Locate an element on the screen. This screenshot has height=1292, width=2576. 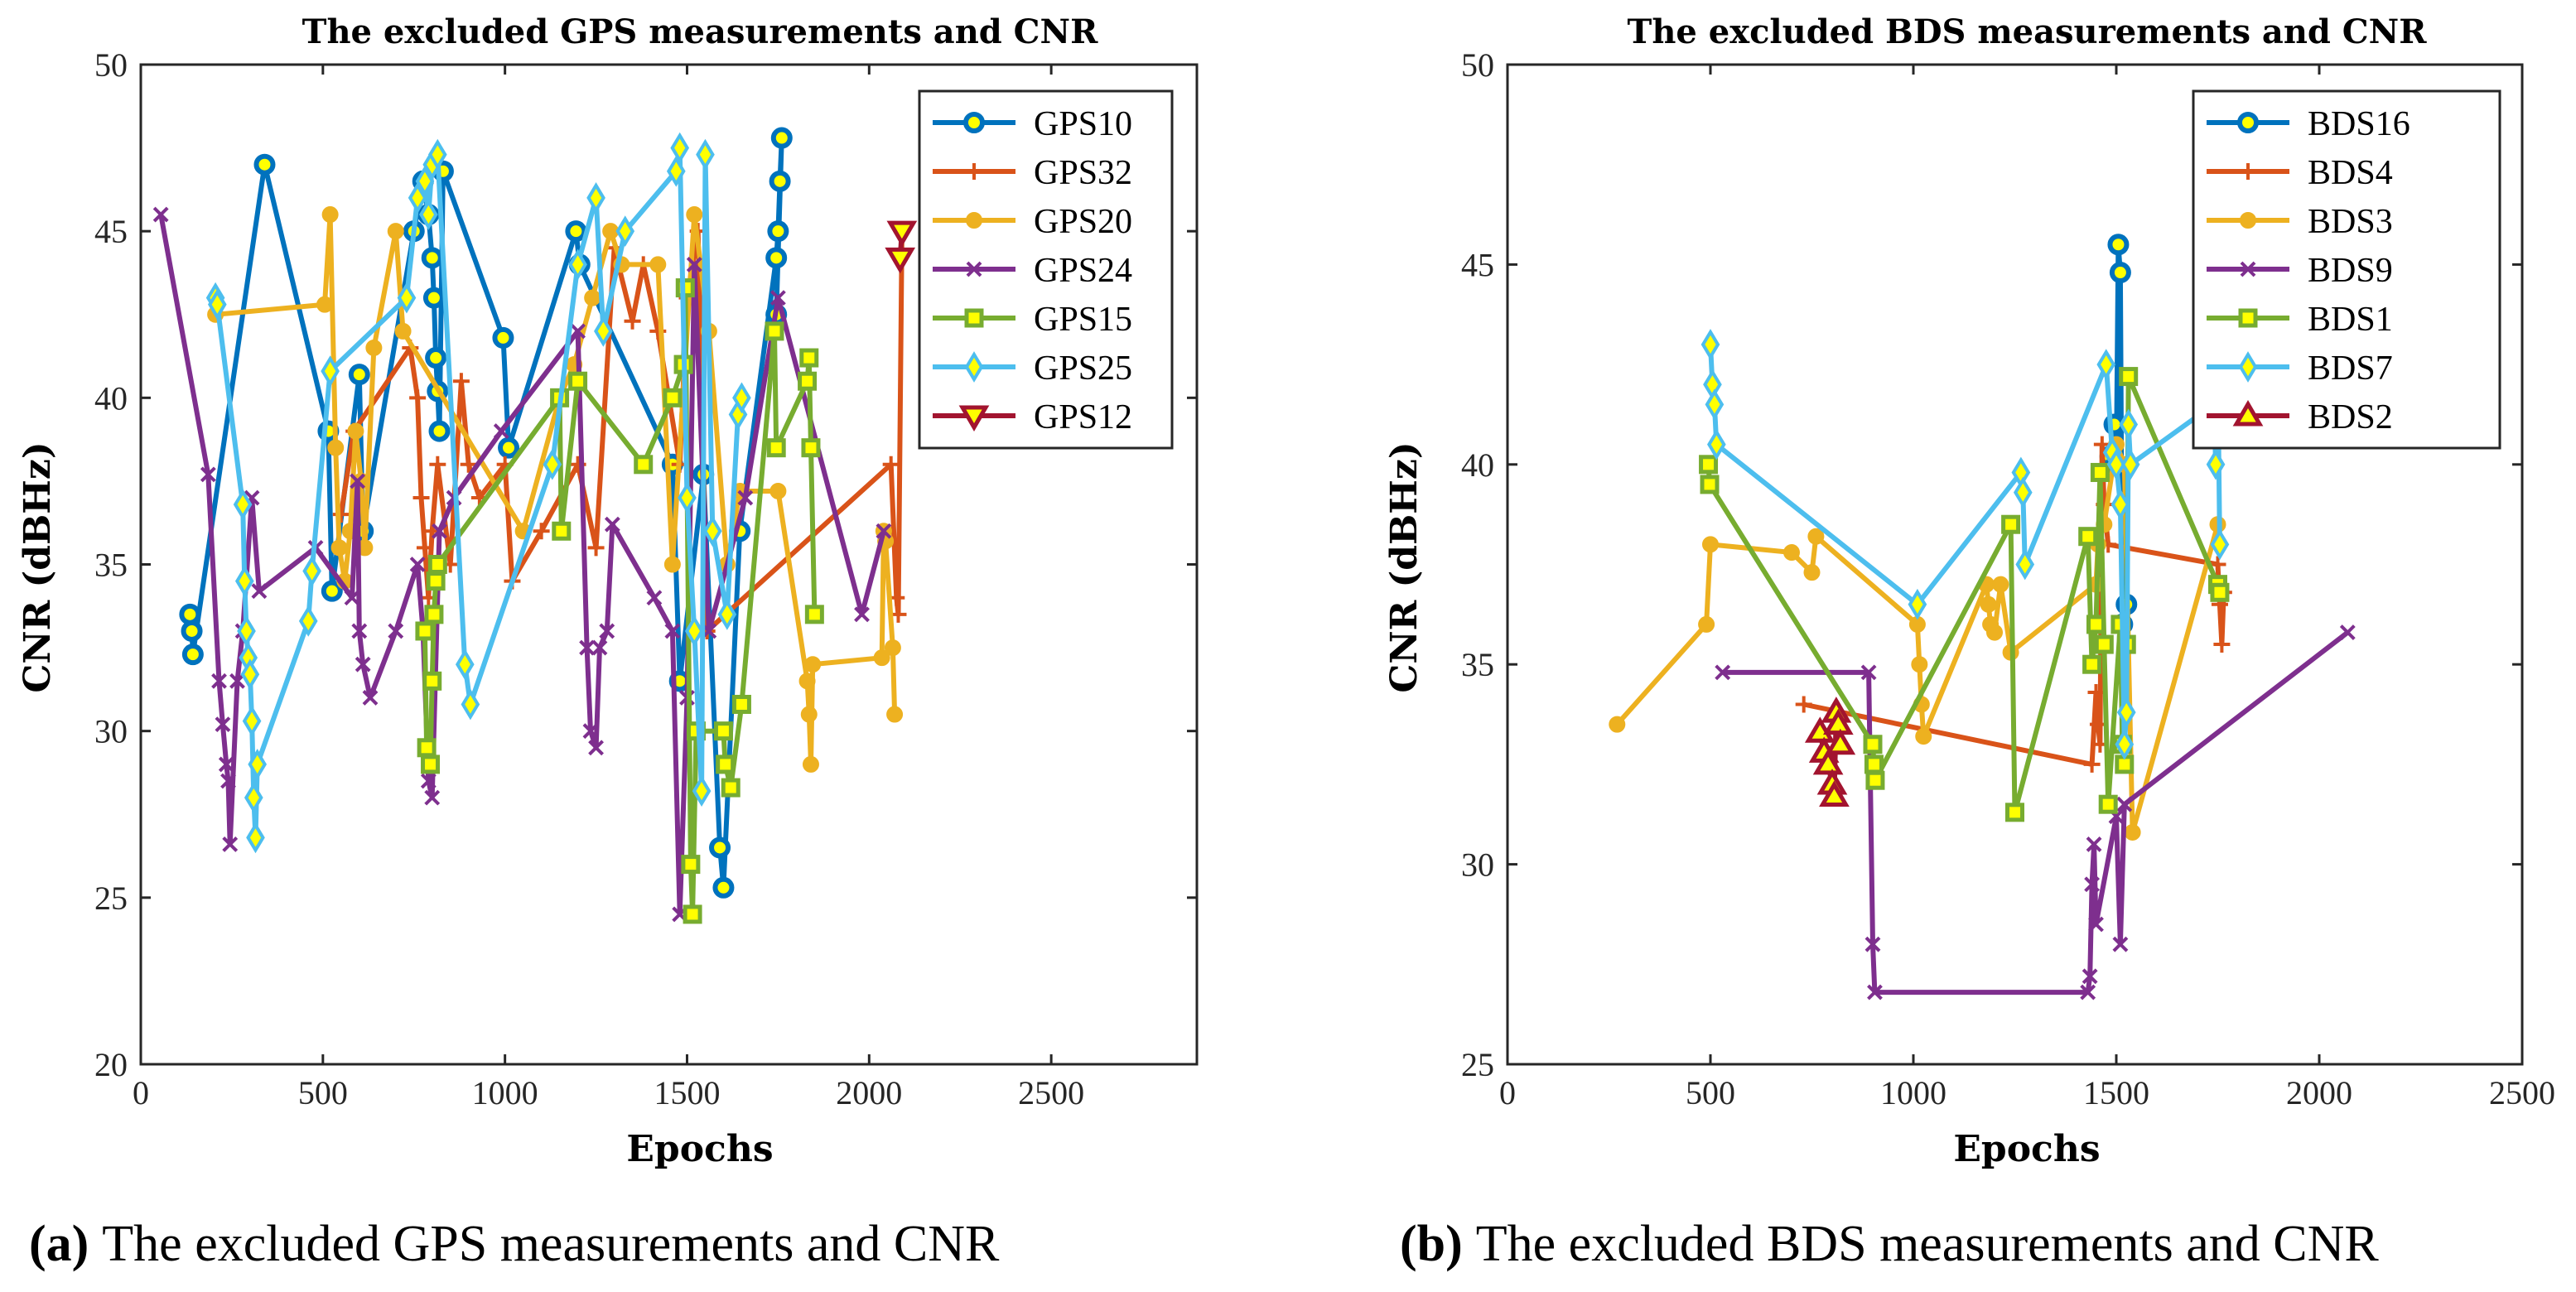
legend-item: GPS24 is located at coordinates (1032, 271).